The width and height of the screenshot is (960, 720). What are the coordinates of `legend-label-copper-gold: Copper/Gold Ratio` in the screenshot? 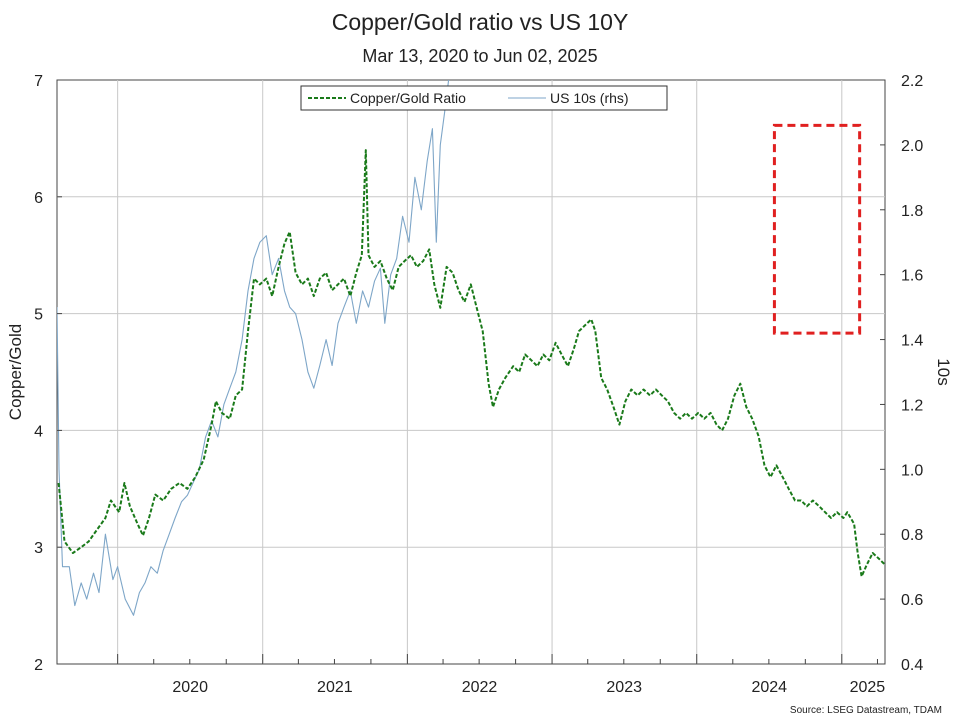 It's located at (408, 98).